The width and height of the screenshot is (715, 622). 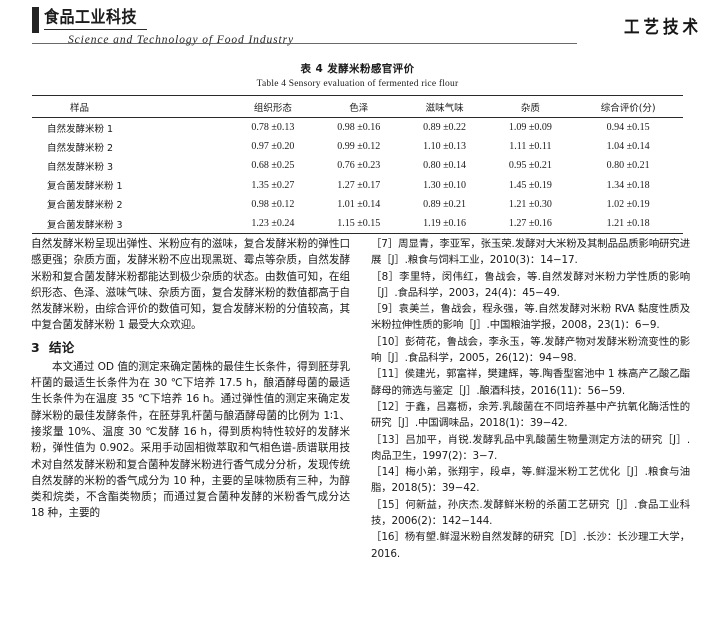 What do you see at coordinates (62, 347) in the screenshot?
I see `section-title: 结论` at bounding box center [62, 347].